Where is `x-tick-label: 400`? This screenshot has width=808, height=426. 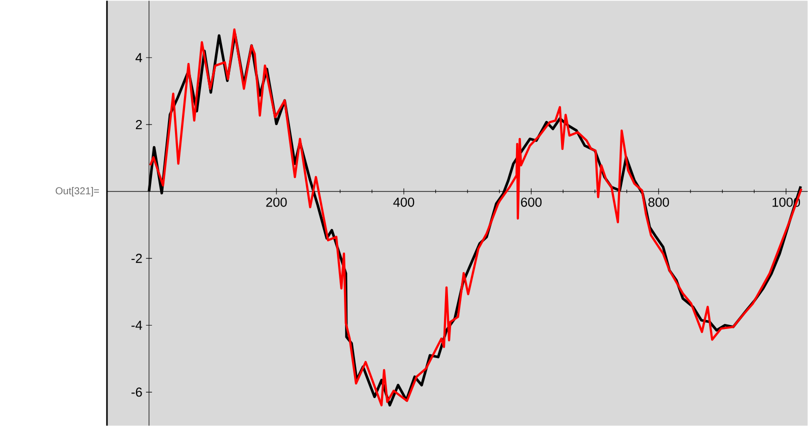 x-tick-label: 400 is located at coordinates (403, 202).